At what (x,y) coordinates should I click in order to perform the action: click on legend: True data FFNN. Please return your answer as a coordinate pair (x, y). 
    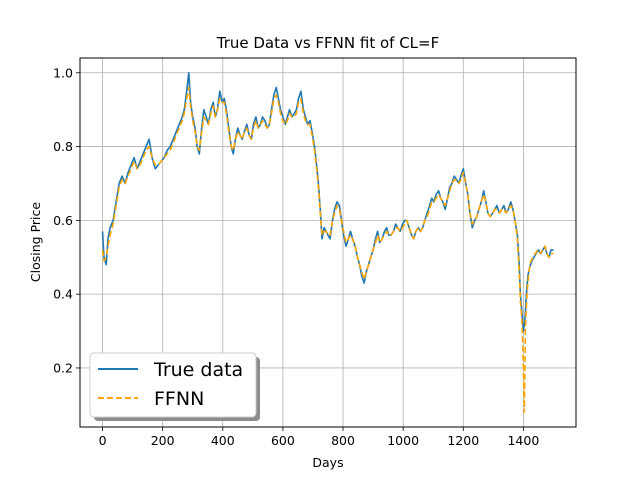
    Looking at the image, I should click on (174, 386).